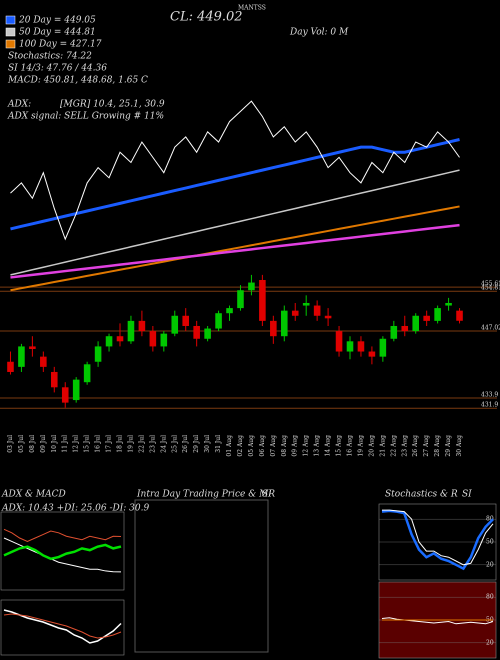 The width and height of the screenshot is (500, 660). Describe the element at coordinates (207, 444) in the screenshot. I see `x-tick-label: 30 Jul` at that location.